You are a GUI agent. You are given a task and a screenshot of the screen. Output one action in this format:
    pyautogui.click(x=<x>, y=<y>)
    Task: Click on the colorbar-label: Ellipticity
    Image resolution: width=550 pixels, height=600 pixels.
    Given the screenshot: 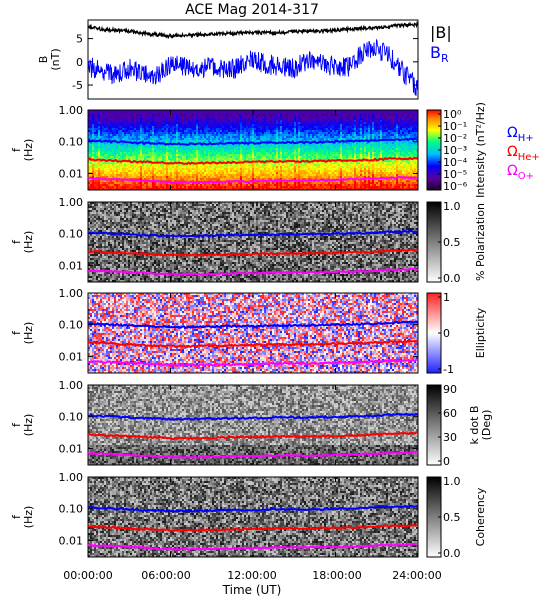 What is the action you would take?
    pyautogui.click(x=480, y=332)
    